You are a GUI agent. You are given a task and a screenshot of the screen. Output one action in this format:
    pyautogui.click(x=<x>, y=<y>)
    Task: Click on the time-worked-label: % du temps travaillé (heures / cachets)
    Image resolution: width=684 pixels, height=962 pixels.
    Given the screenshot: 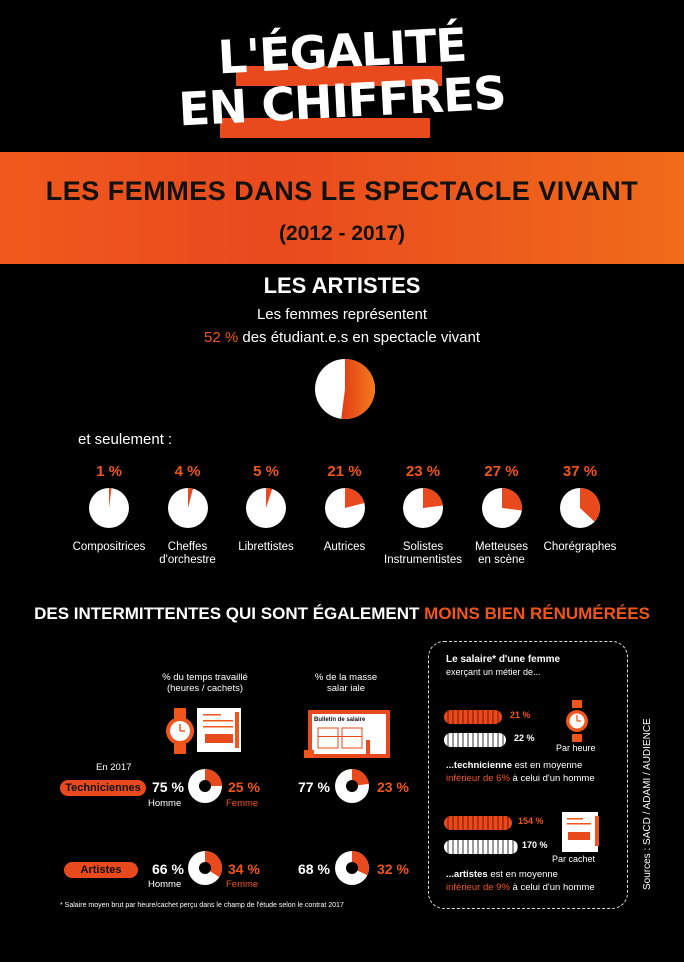 What is the action you would take?
    pyautogui.click(x=205, y=683)
    